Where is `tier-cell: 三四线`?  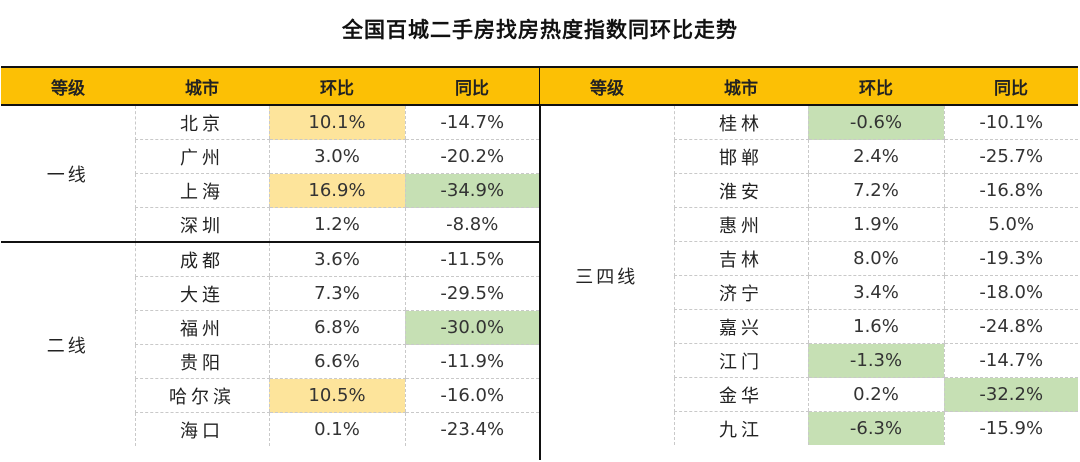
tier-cell: 三四线 is located at coordinates (607, 277).